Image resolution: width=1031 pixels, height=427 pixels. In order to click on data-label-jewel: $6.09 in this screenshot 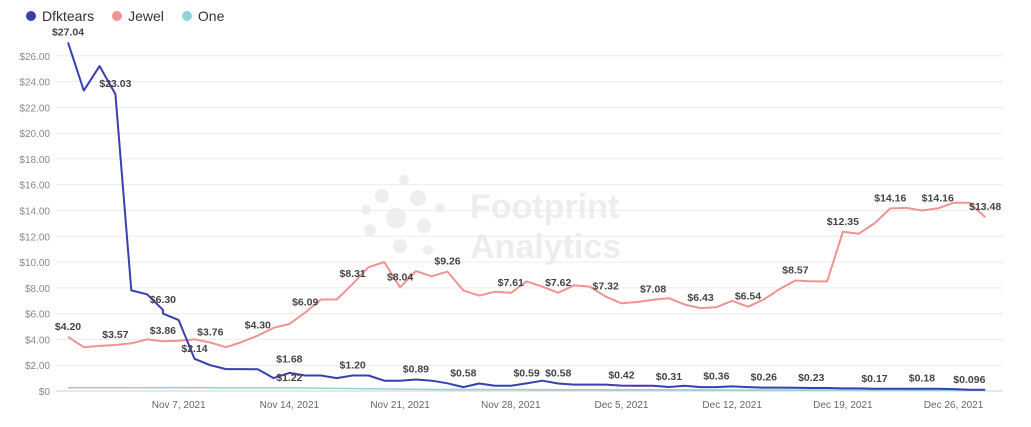, I will do `click(305, 302)`.